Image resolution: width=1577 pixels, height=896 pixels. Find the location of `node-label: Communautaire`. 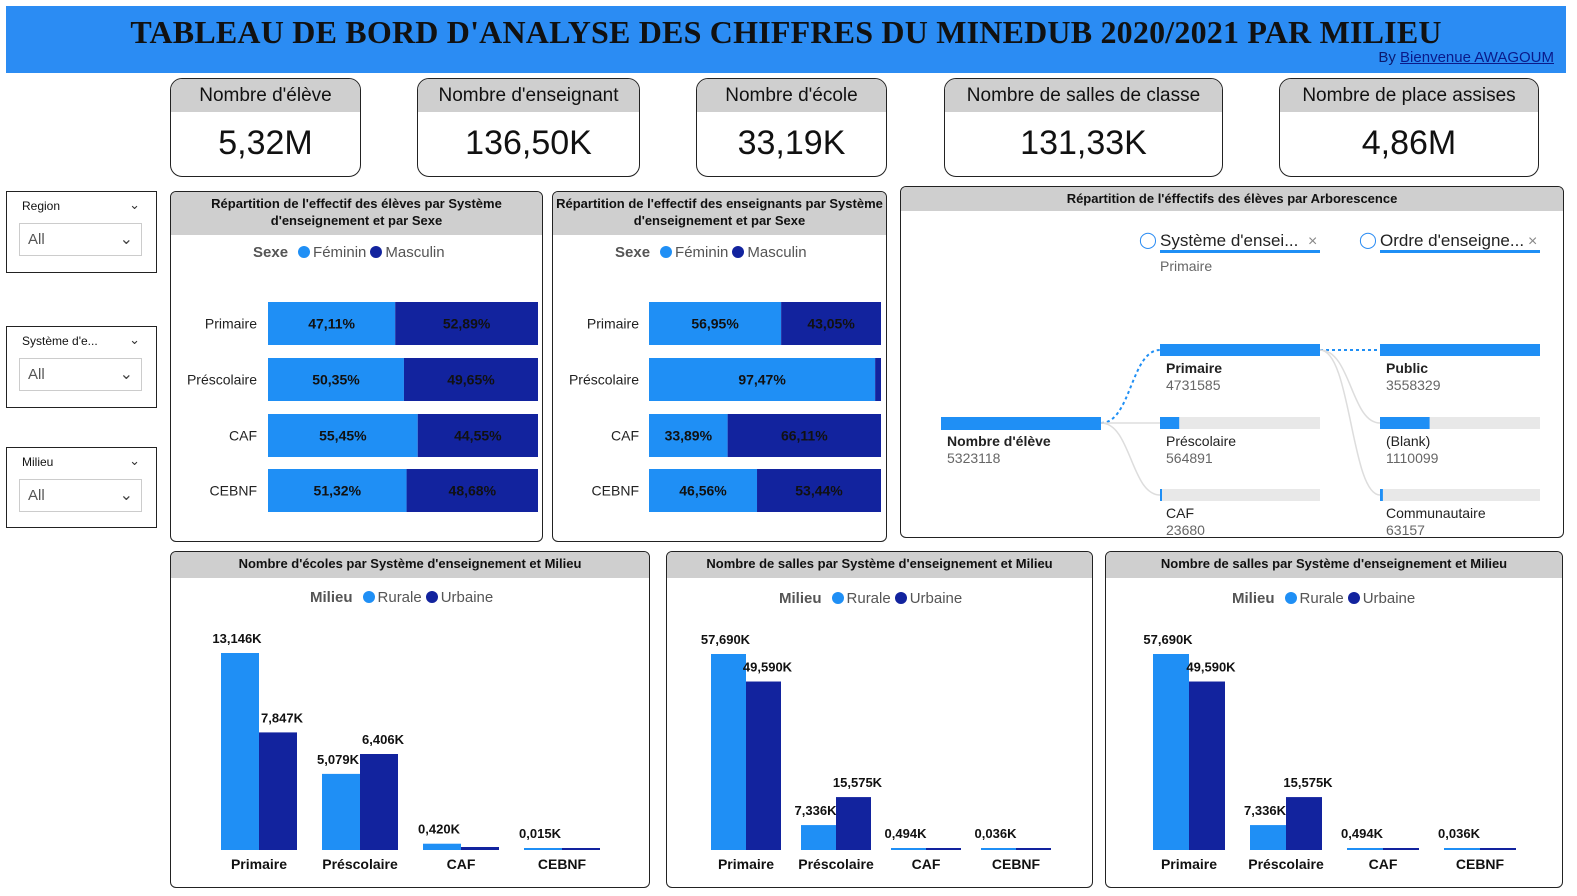

node-label: Communautaire is located at coordinates (1436, 513).